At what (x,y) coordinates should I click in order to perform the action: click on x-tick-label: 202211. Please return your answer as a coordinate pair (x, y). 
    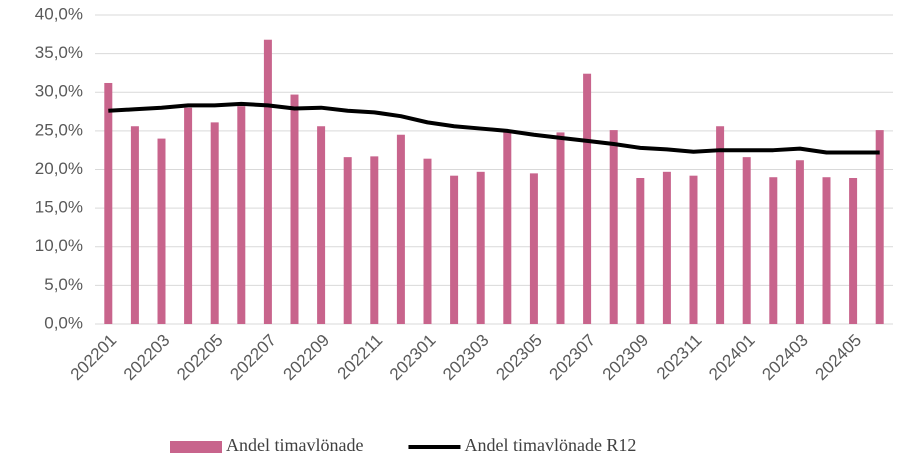
    Looking at the image, I should click on (360, 357).